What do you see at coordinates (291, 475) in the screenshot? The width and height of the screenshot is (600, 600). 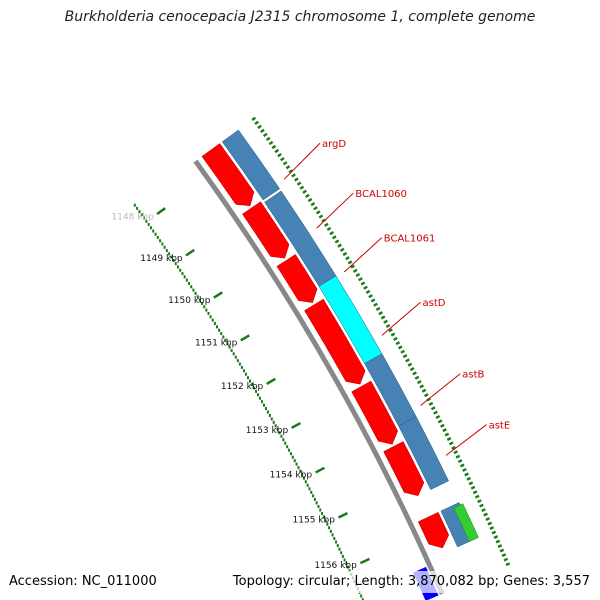 I see `scale-label: 1154 kbp` at bounding box center [291, 475].